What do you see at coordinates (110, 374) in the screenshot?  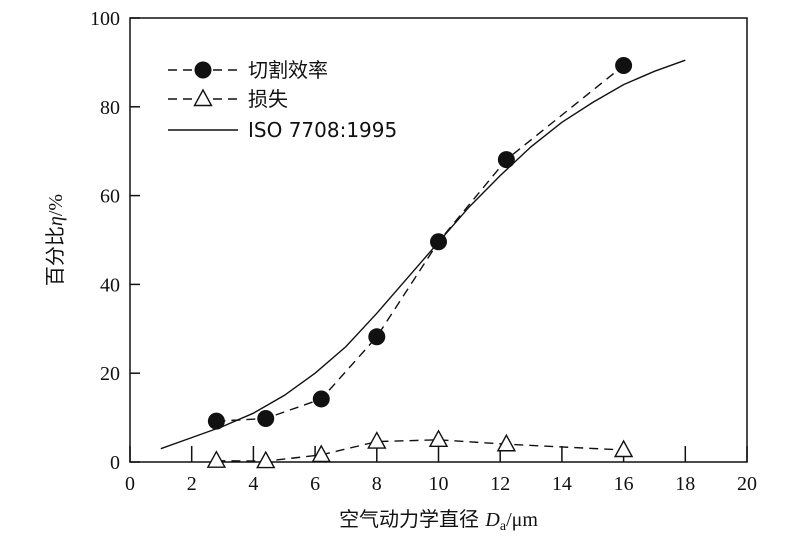 I see `y-tick-label: 20` at bounding box center [110, 374].